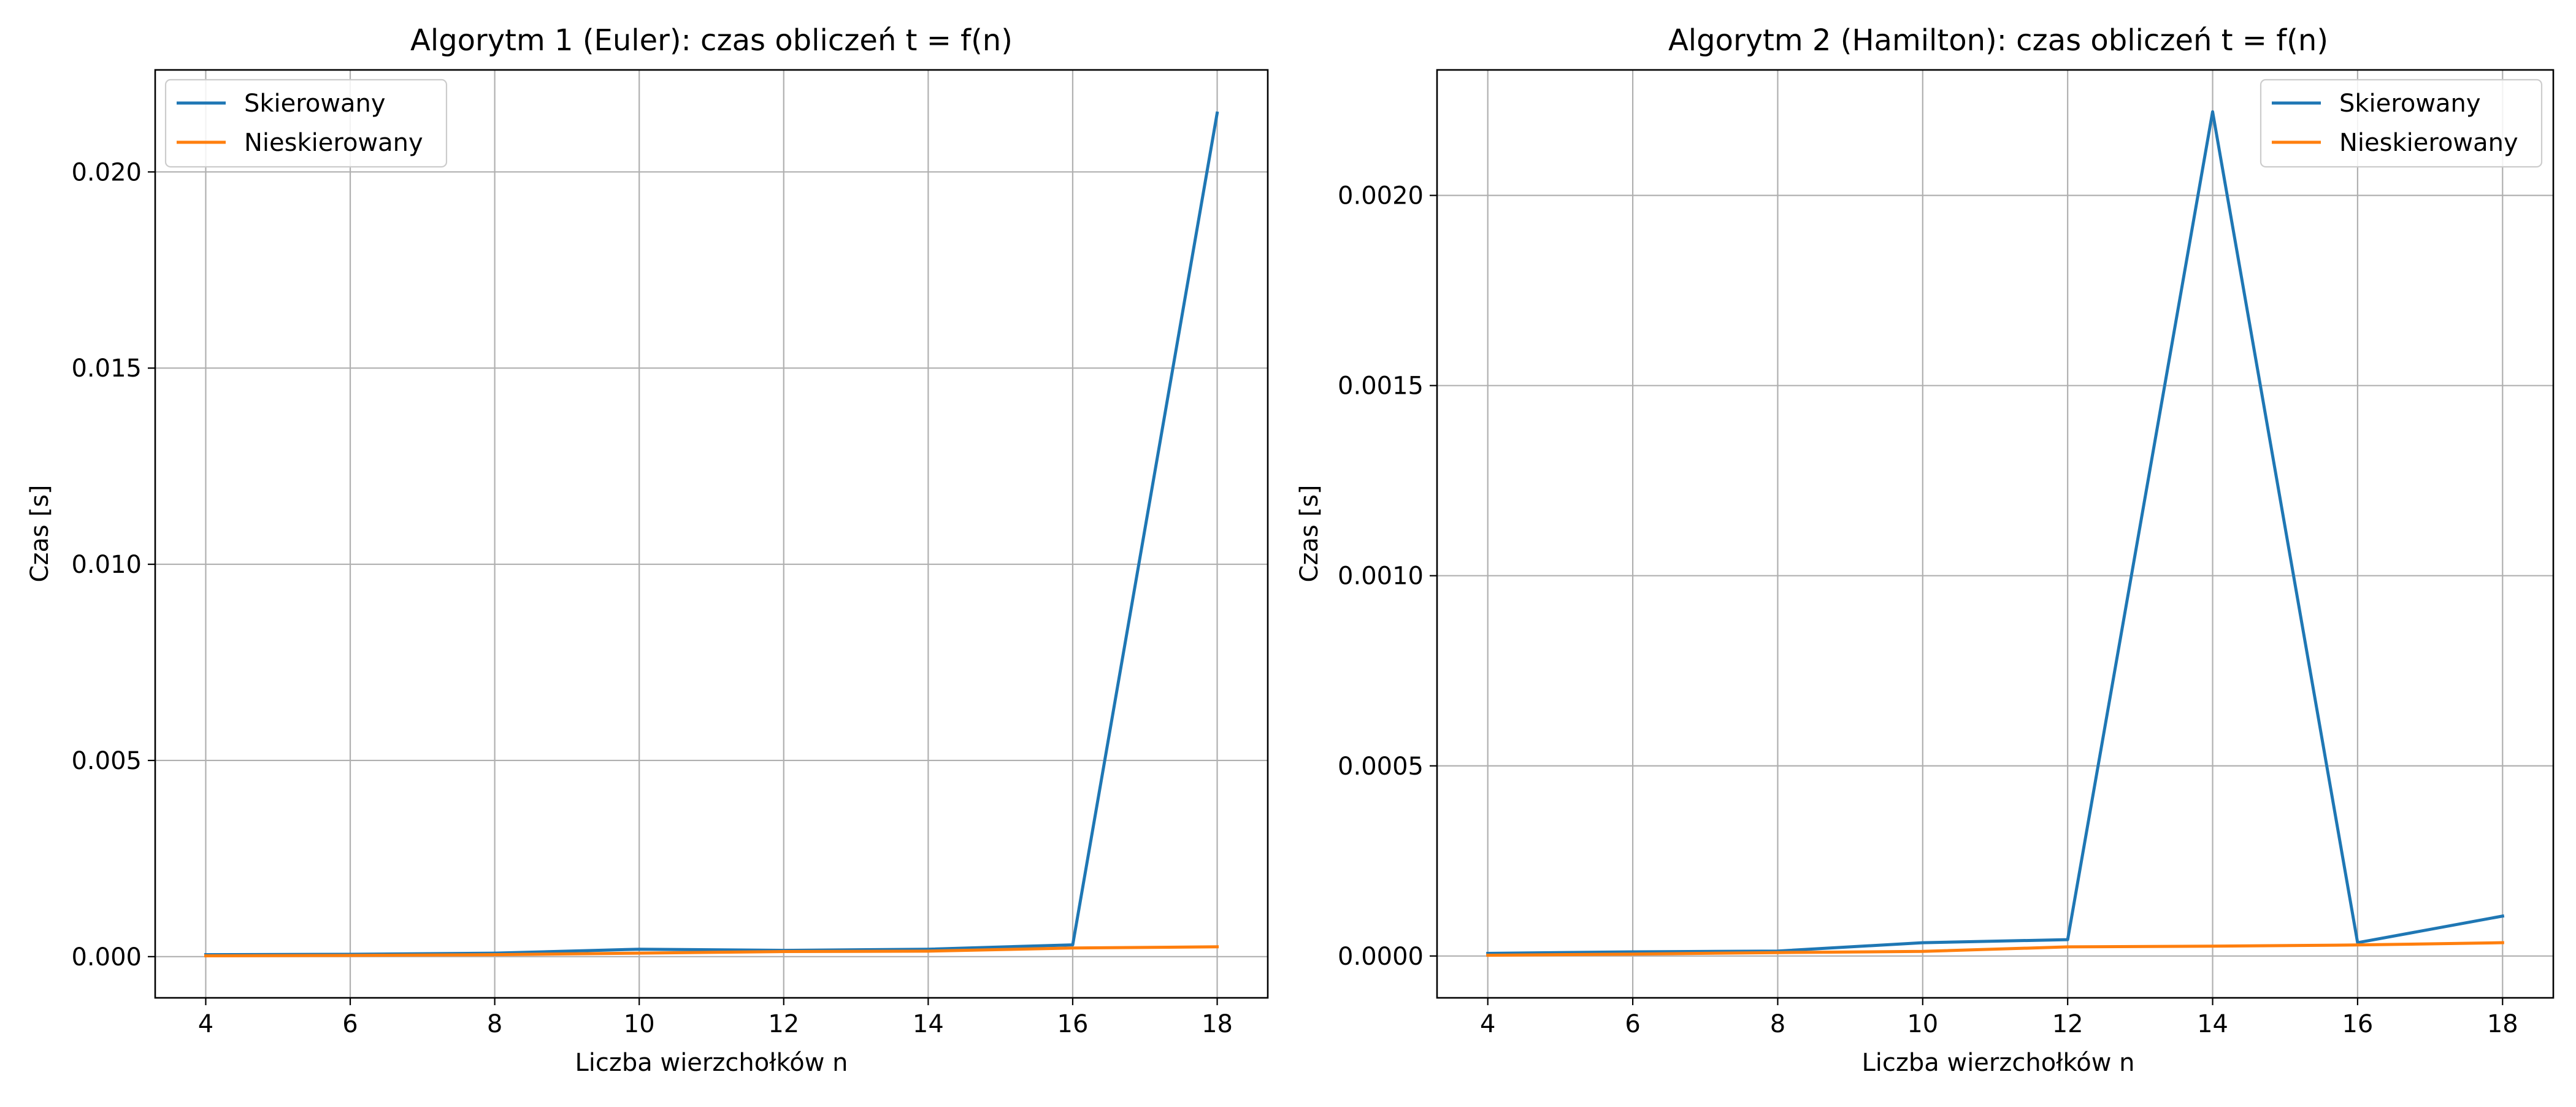 The height and width of the screenshot is (1107, 2576). I want to click on y-tick-label: 0.000, so click(106, 957).